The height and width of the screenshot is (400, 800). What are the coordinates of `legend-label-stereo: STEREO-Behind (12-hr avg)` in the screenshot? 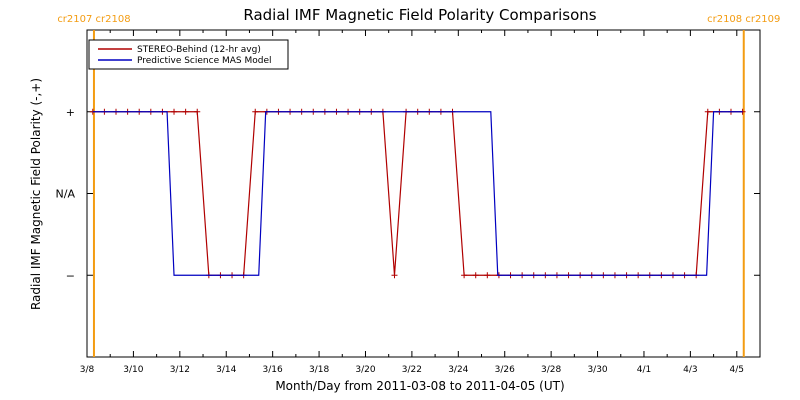 It's located at (199, 50).